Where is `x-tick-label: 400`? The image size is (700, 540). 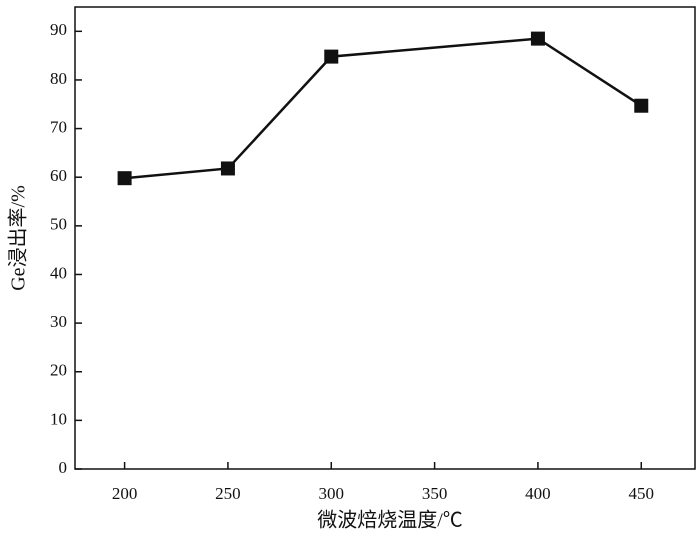 x-tick-label: 400 is located at coordinates (538, 493).